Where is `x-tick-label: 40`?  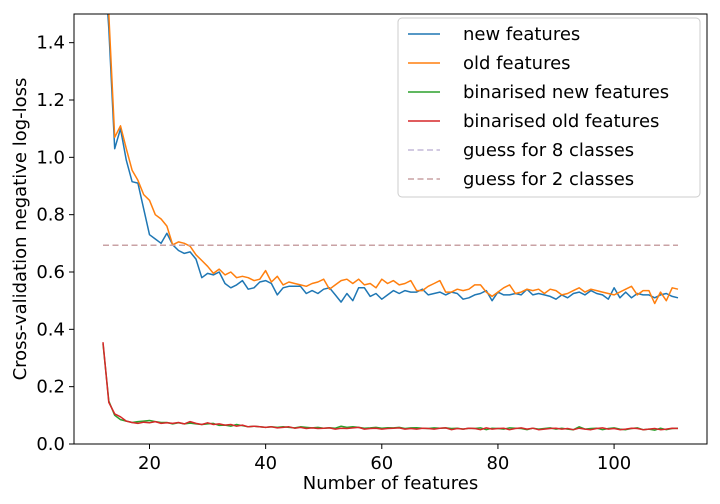 x-tick-label: 40 is located at coordinates (265, 463).